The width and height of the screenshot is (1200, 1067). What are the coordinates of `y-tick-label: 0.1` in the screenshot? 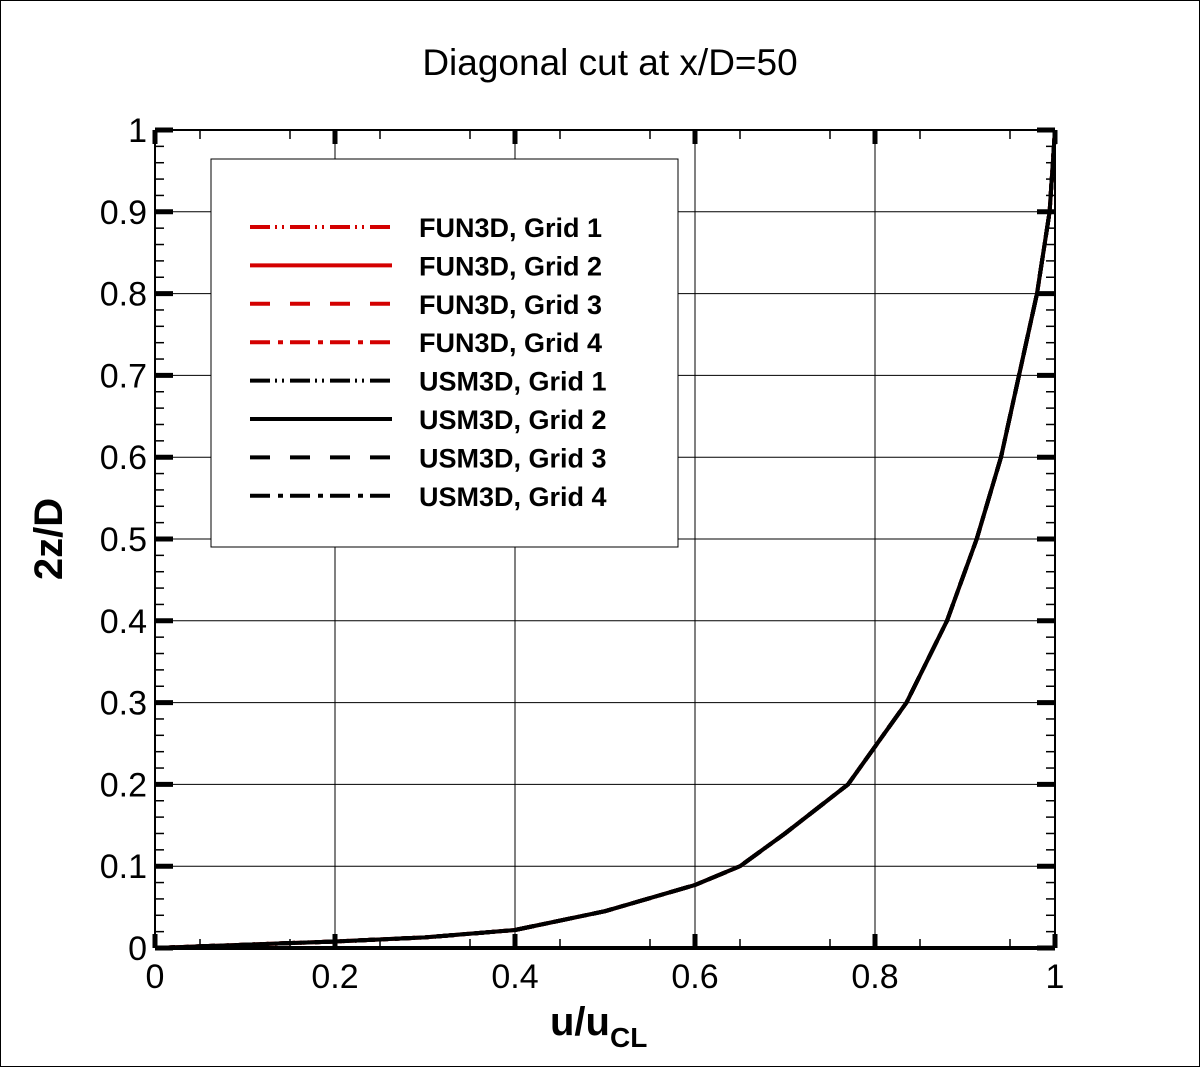 It's located at (123, 867).